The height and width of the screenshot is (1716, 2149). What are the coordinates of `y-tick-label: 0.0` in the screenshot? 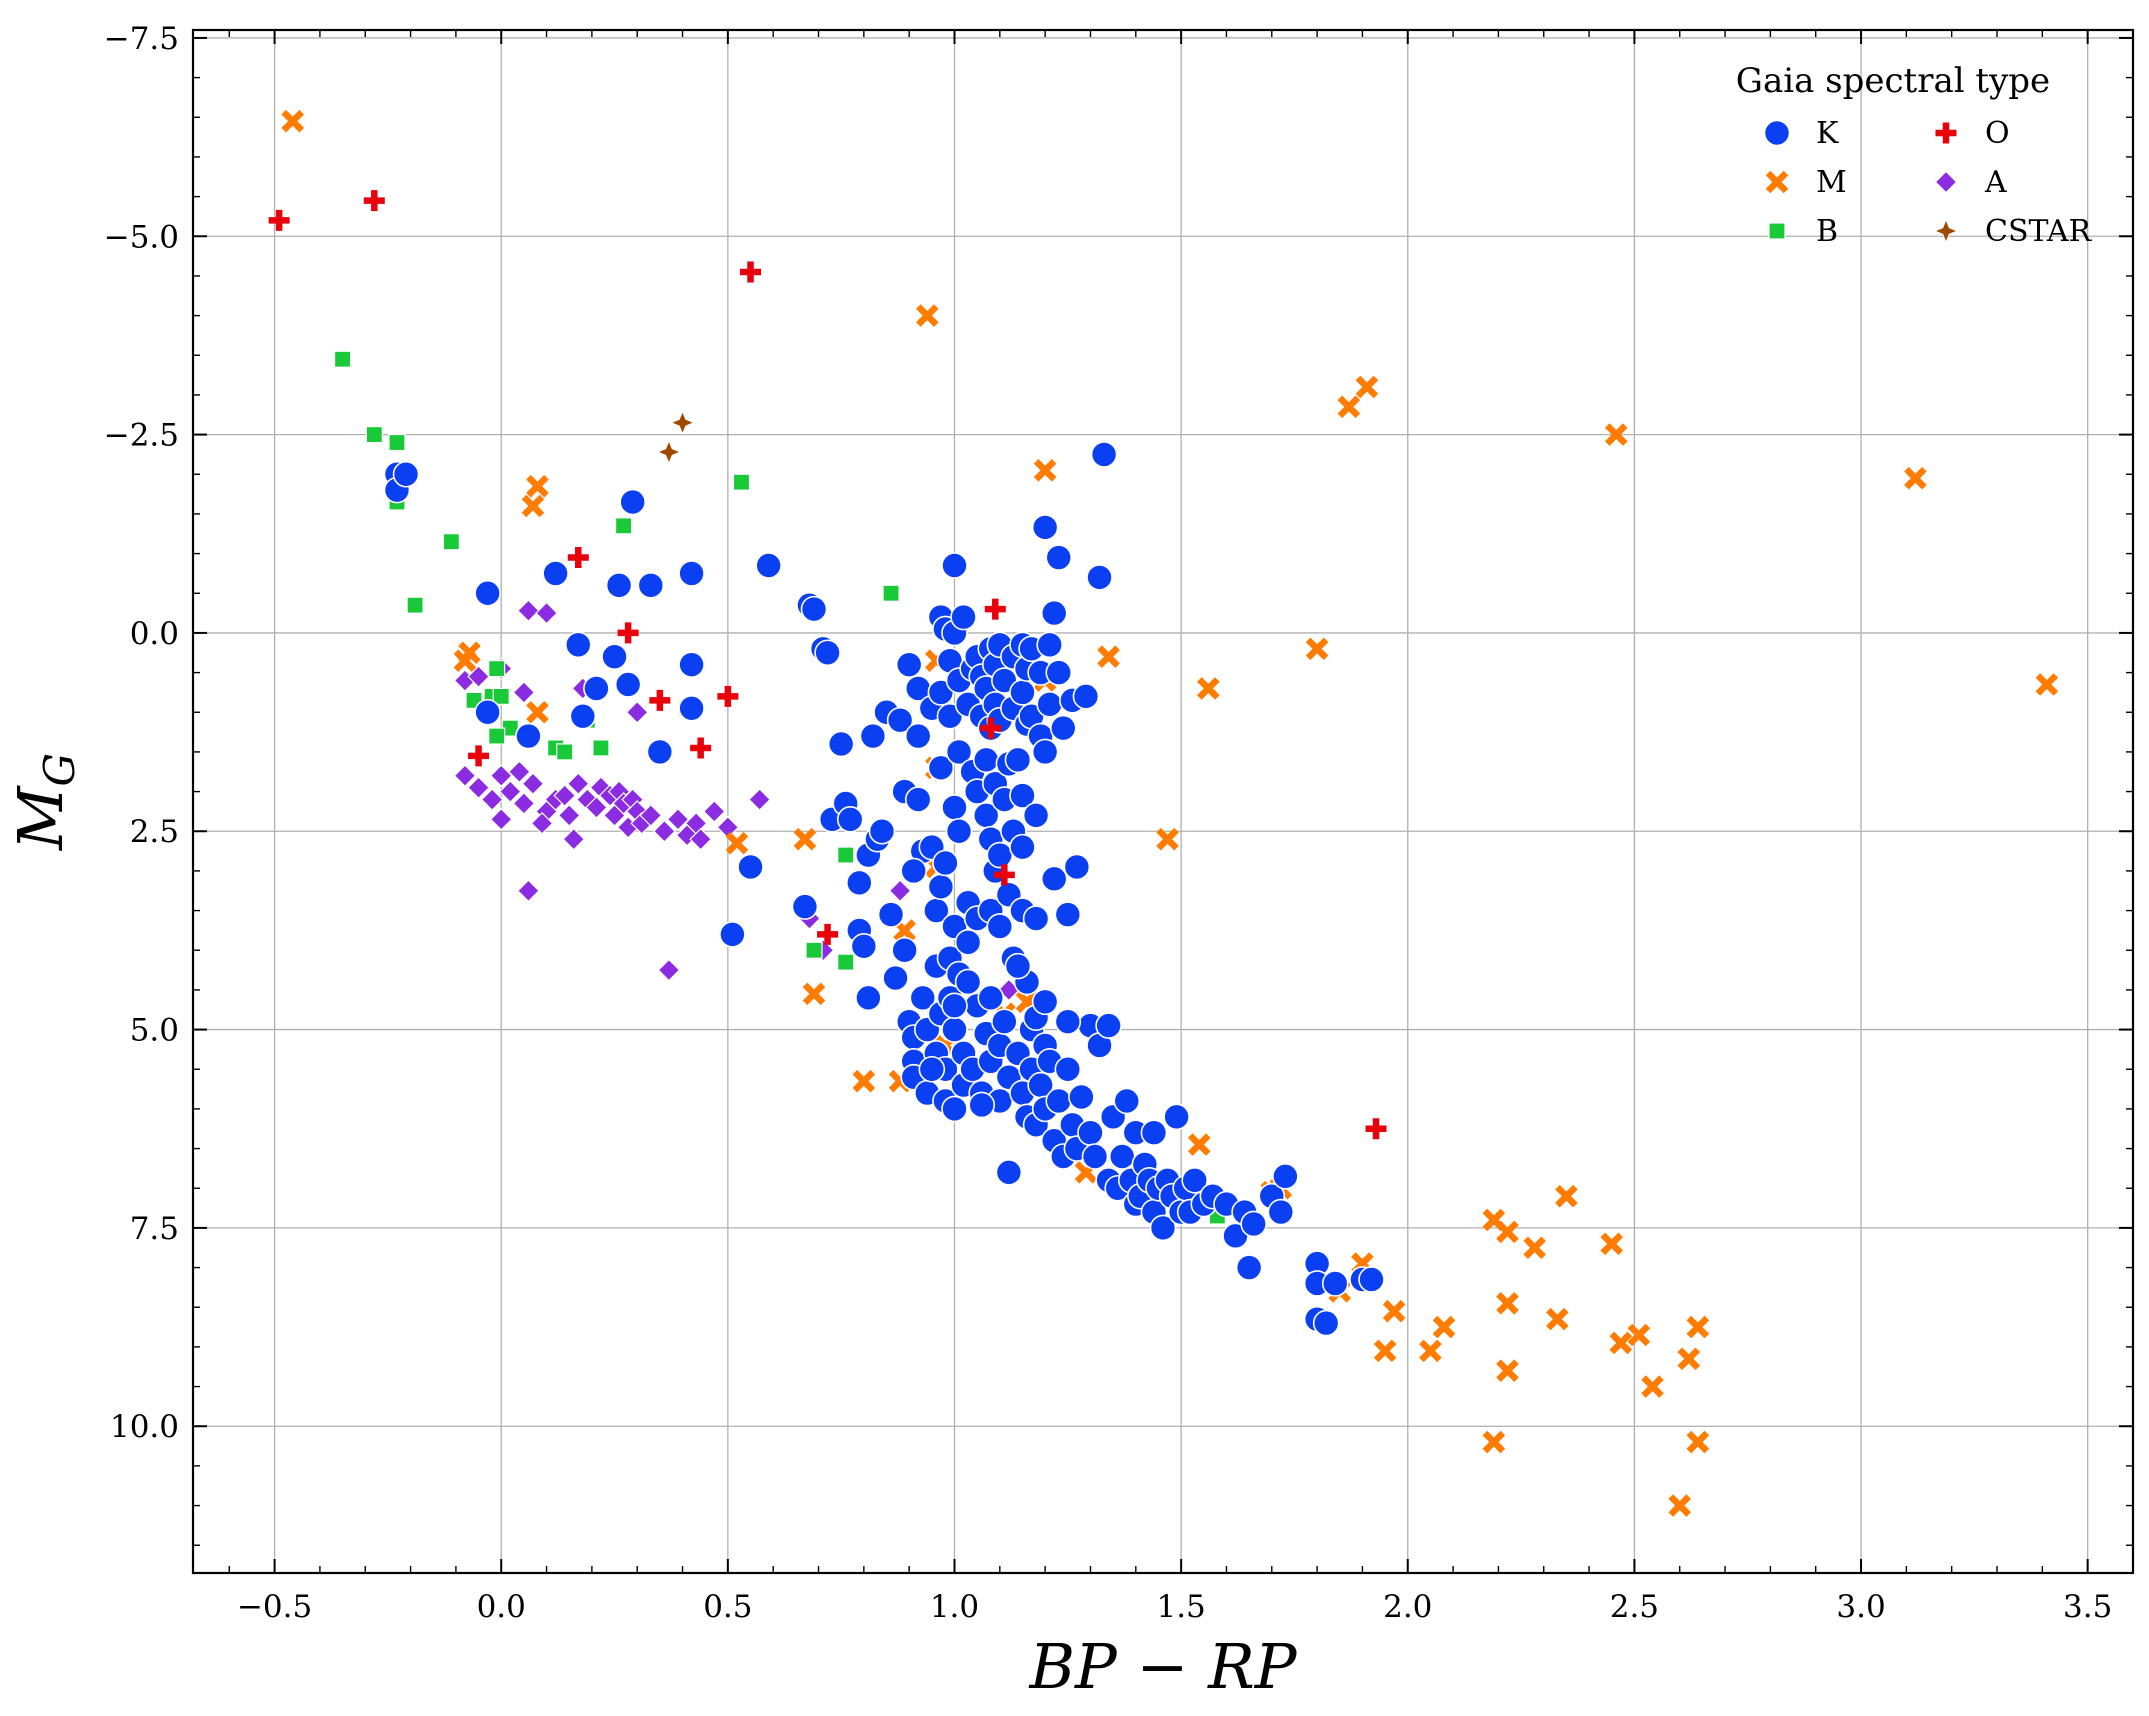 It's located at (154, 634).